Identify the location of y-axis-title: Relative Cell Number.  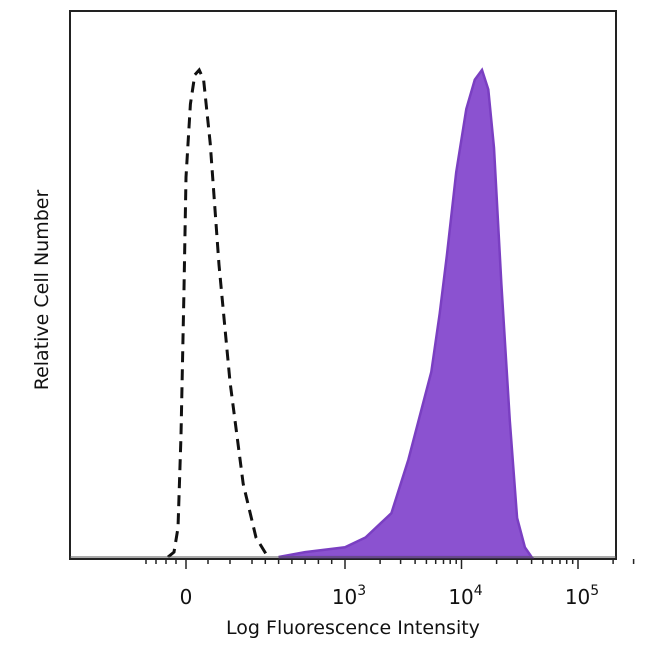
(42, 290).